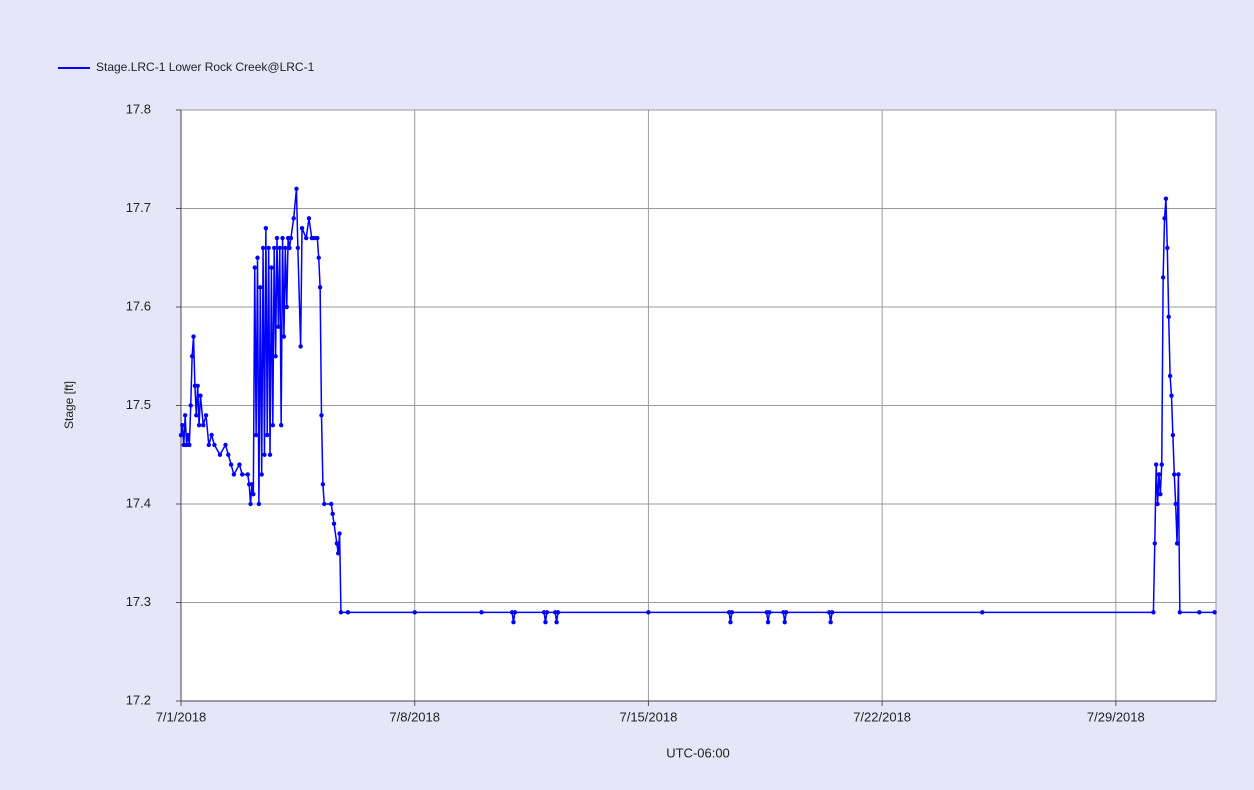 The width and height of the screenshot is (1254, 790). Describe the element at coordinates (138, 305) in the screenshot. I see `y-tick-label: 17.6` at that location.